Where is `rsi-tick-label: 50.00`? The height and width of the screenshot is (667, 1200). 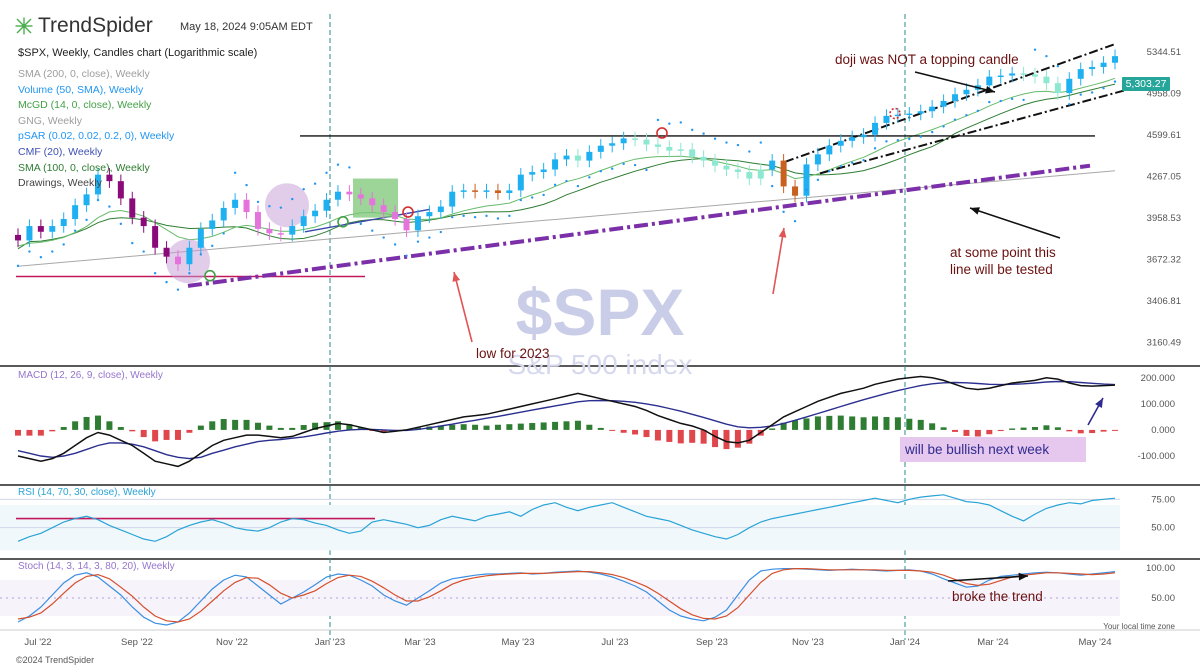
rsi-tick-label: 50.00 is located at coordinates (1163, 528).